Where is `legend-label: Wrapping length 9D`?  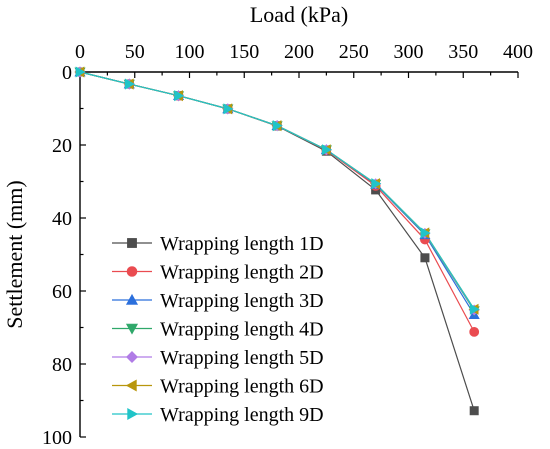 legend-label: Wrapping length 9D is located at coordinates (242, 415).